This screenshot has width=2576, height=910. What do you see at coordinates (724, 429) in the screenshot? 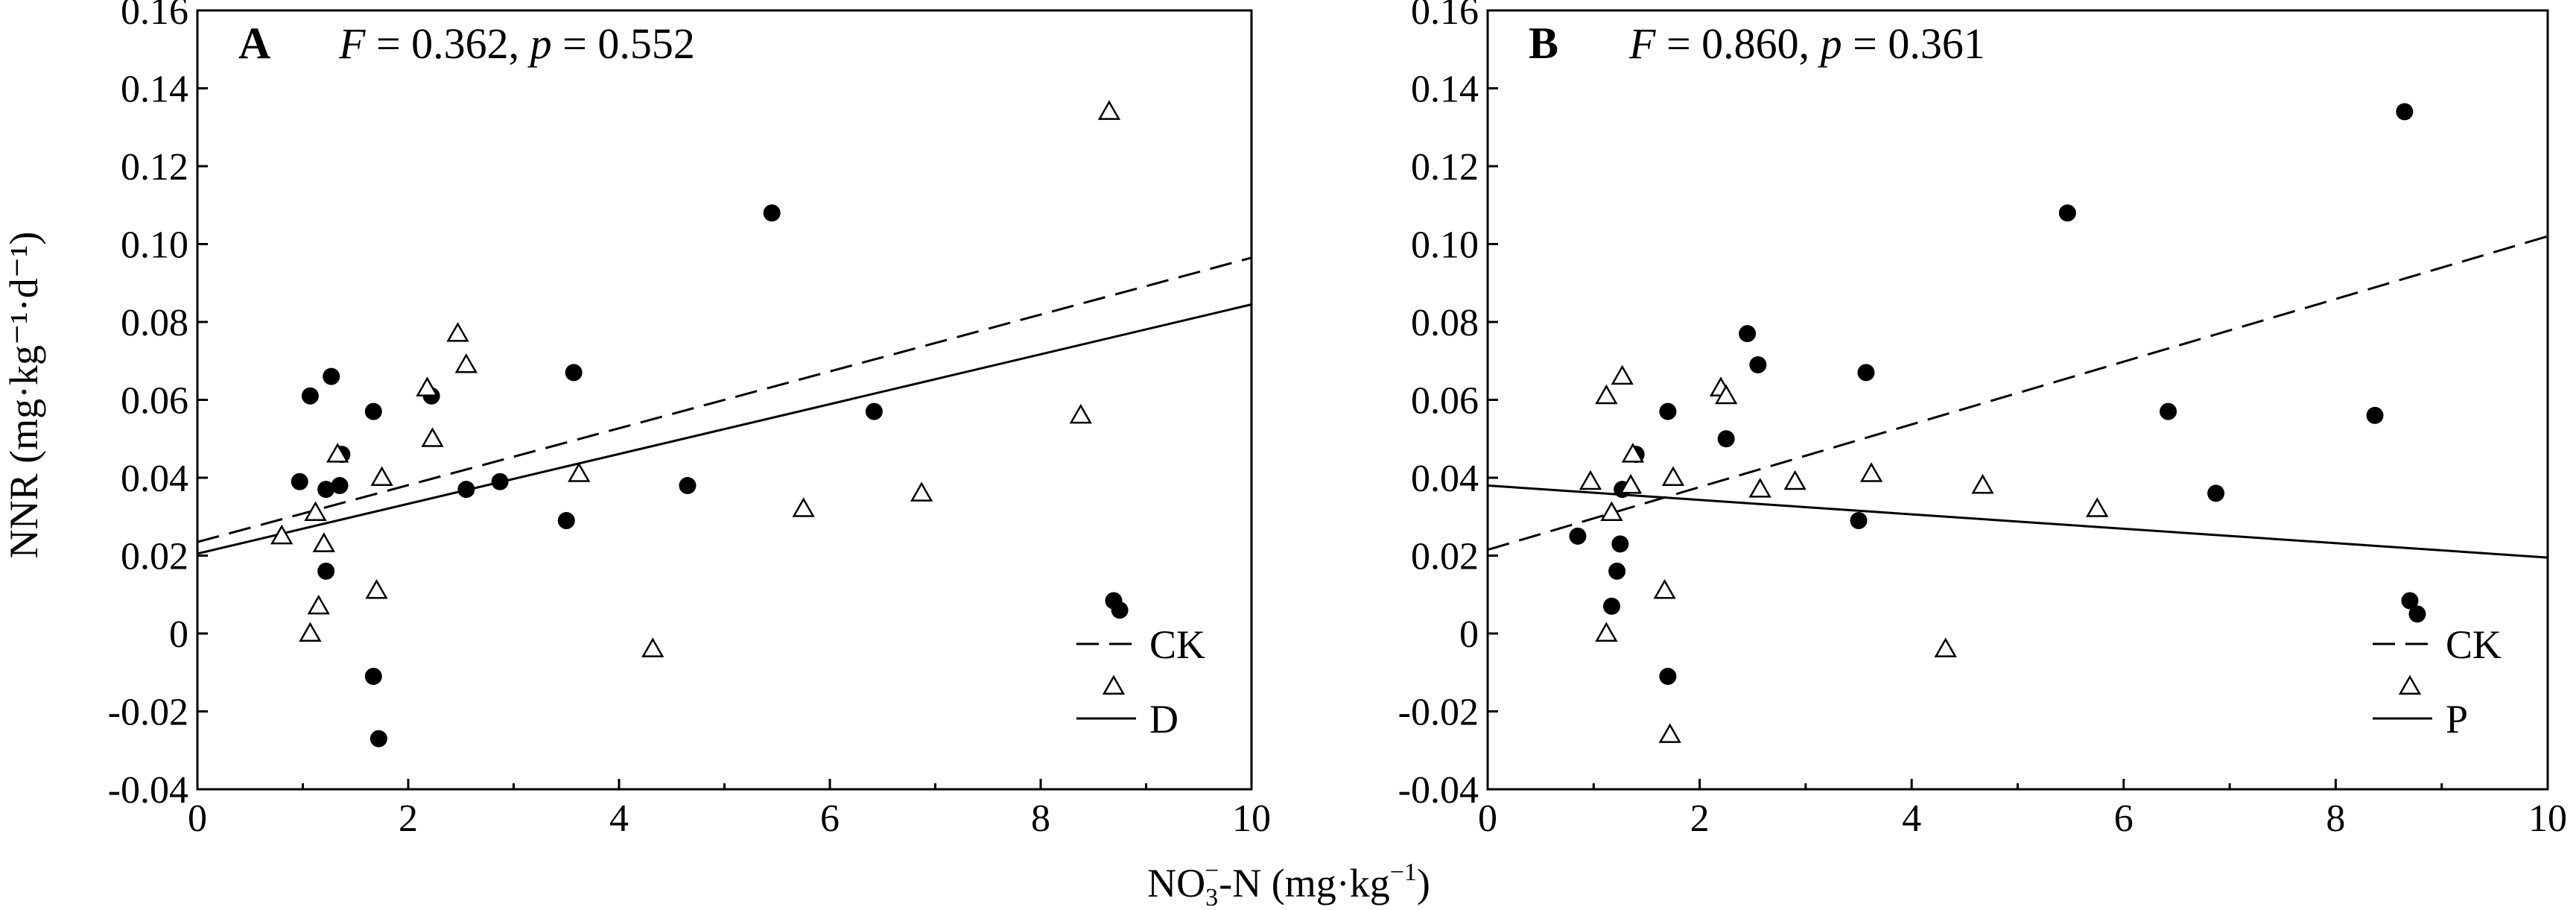
I see `fit-line-d` at bounding box center [724, 429].